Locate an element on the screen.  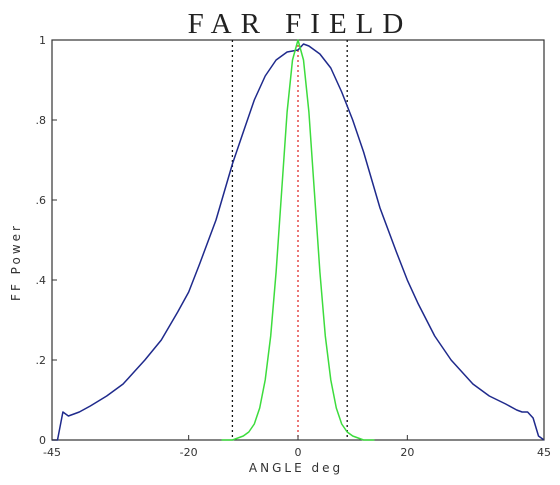
chart-title: FAR FIELD is located at coordinates (300, 24).